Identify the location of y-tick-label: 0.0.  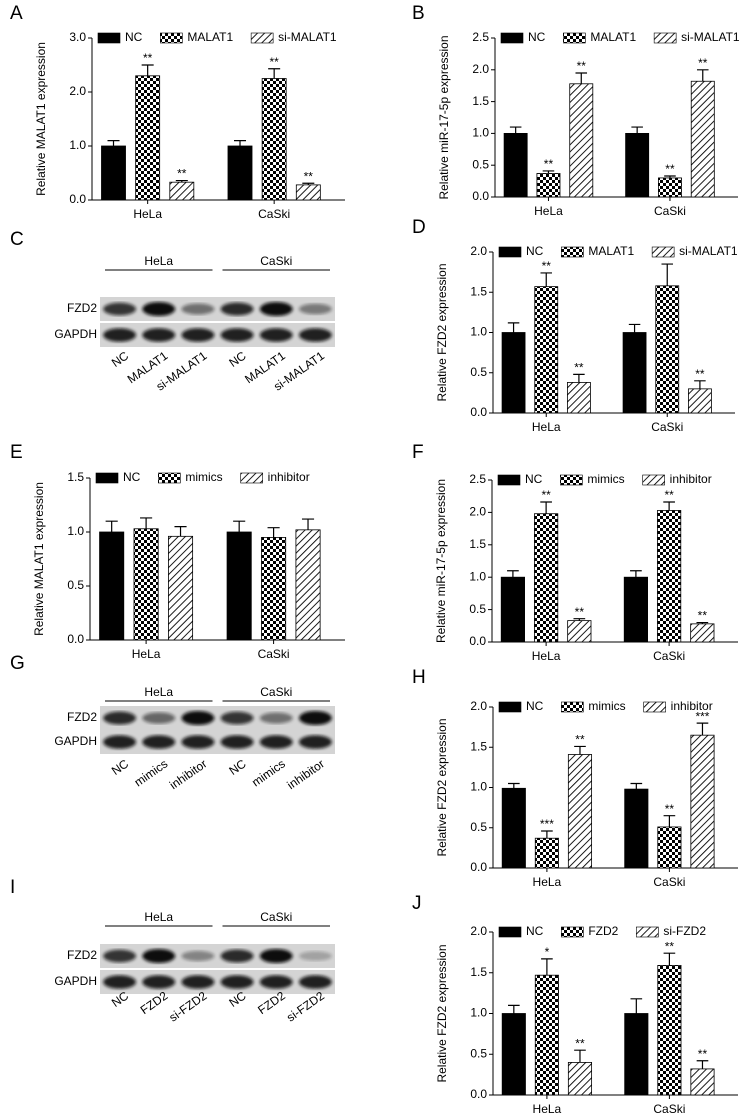
(480, 196).